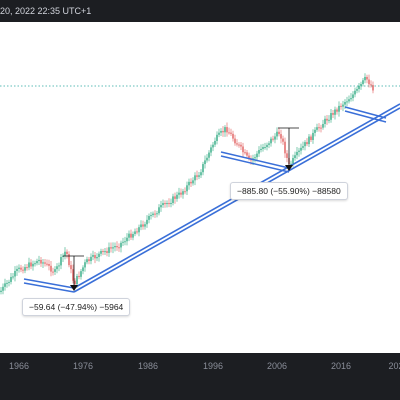  Describe the element at coordinates (76, 307) in the screenshot. I see `measure-label-1974: −59.64 (−47.94%) −5964` at that location.